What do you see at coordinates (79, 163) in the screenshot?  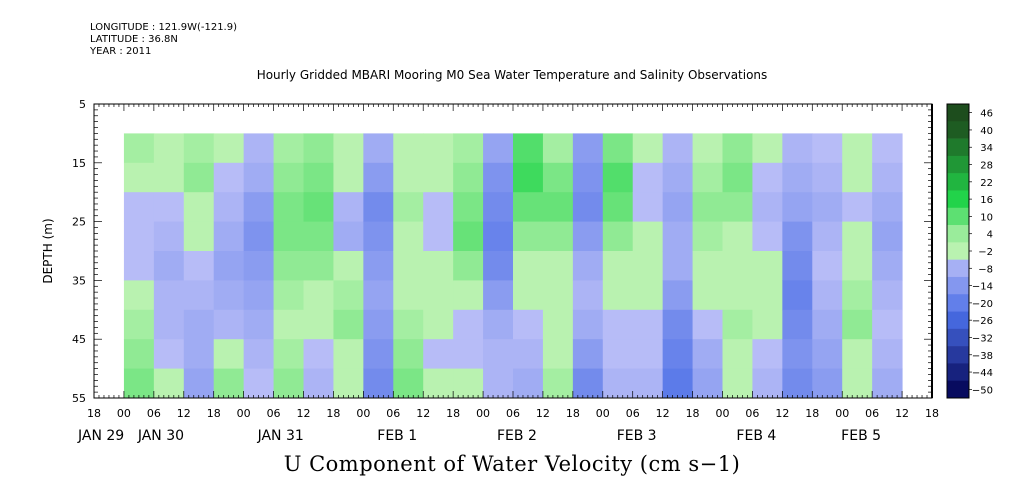 I see `y-tick-label: 15` at bounding box center [79, 163].